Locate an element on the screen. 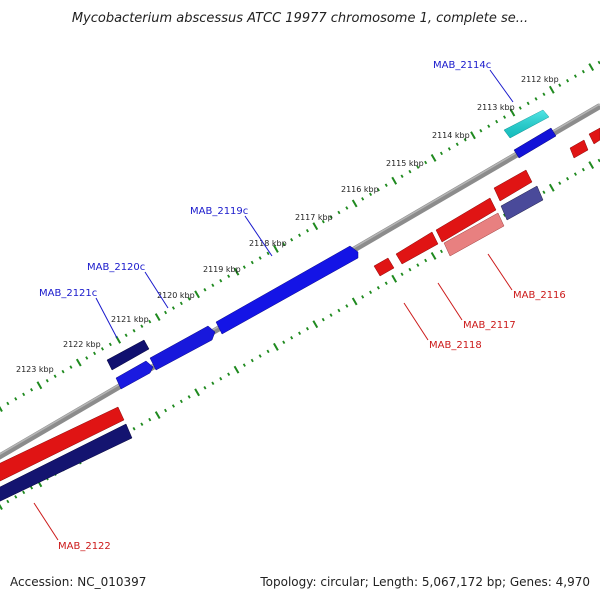  gene-label-mab-2118: MAB_2118 is located at coordinates (455, 345).